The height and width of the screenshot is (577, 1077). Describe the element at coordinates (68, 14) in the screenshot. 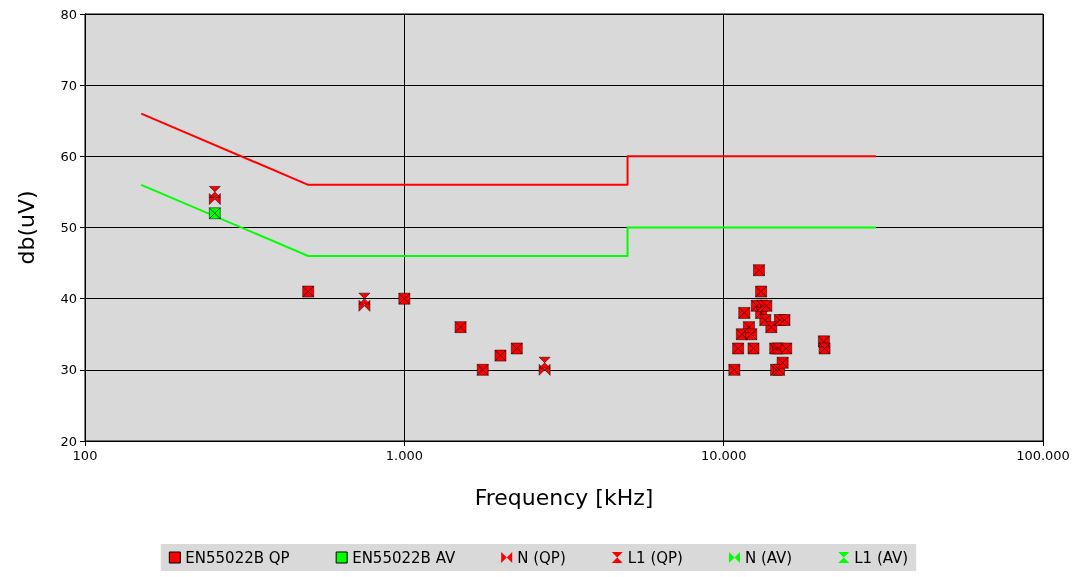

I see `y-tick-label: 80` at that location.